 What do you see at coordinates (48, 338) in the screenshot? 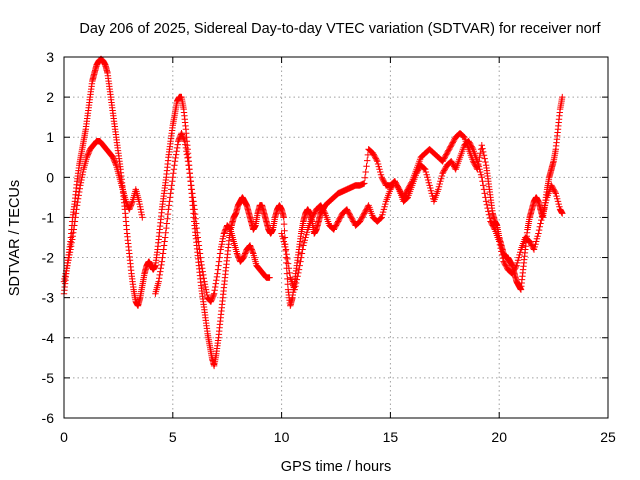
I see `y-tick-label: -4` at bounding box center [48, 338].